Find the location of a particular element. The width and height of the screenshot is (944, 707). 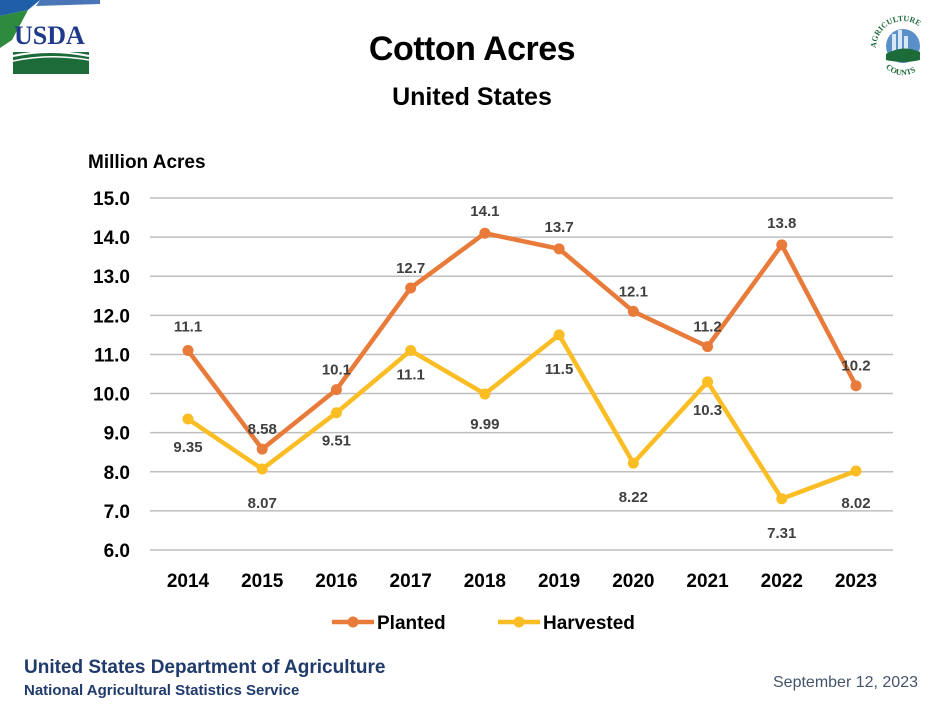

data-label-harvested: 11.1 is located at coordinates (410, 375).